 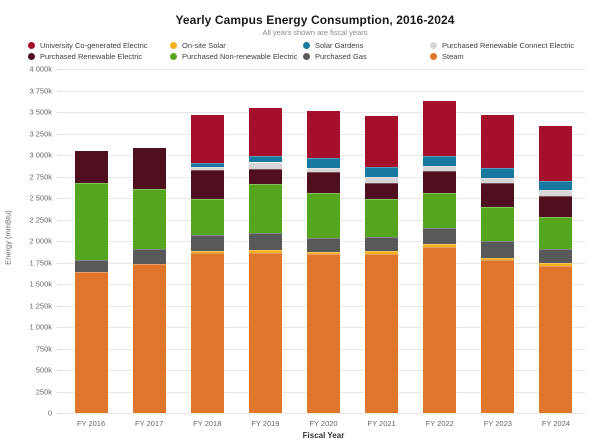 I want to click on legend-item-purchased-renewable-electric: Purchased Renewable Electric, so click(x=88, y=56).